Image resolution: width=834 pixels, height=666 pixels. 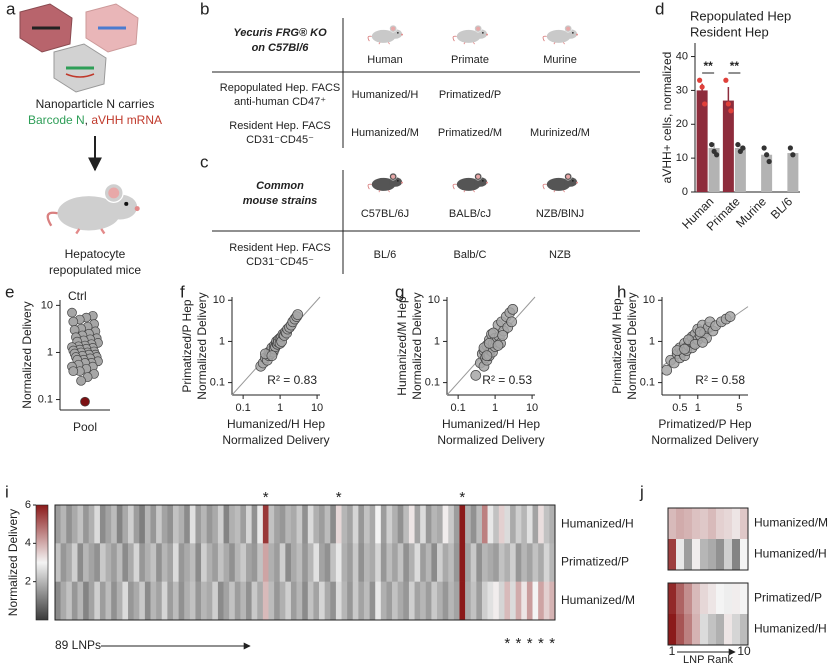 I want to click on row-label: Repopulated Hep. FACS, so click(x=280, y=88).